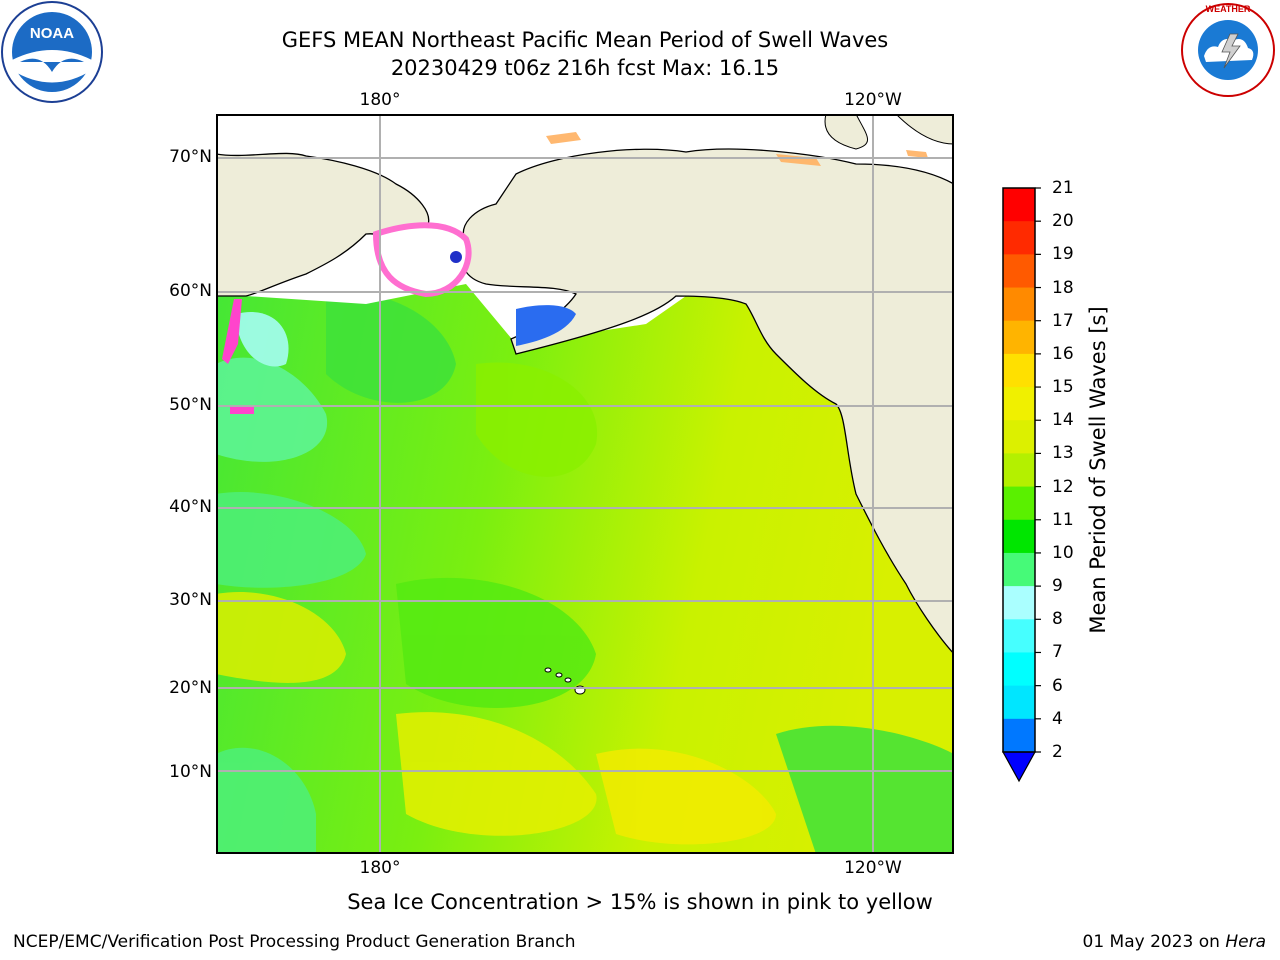 The image size is (1280, 960). I want to click on colorbar-tick-label: 10, so click(1063, 552).